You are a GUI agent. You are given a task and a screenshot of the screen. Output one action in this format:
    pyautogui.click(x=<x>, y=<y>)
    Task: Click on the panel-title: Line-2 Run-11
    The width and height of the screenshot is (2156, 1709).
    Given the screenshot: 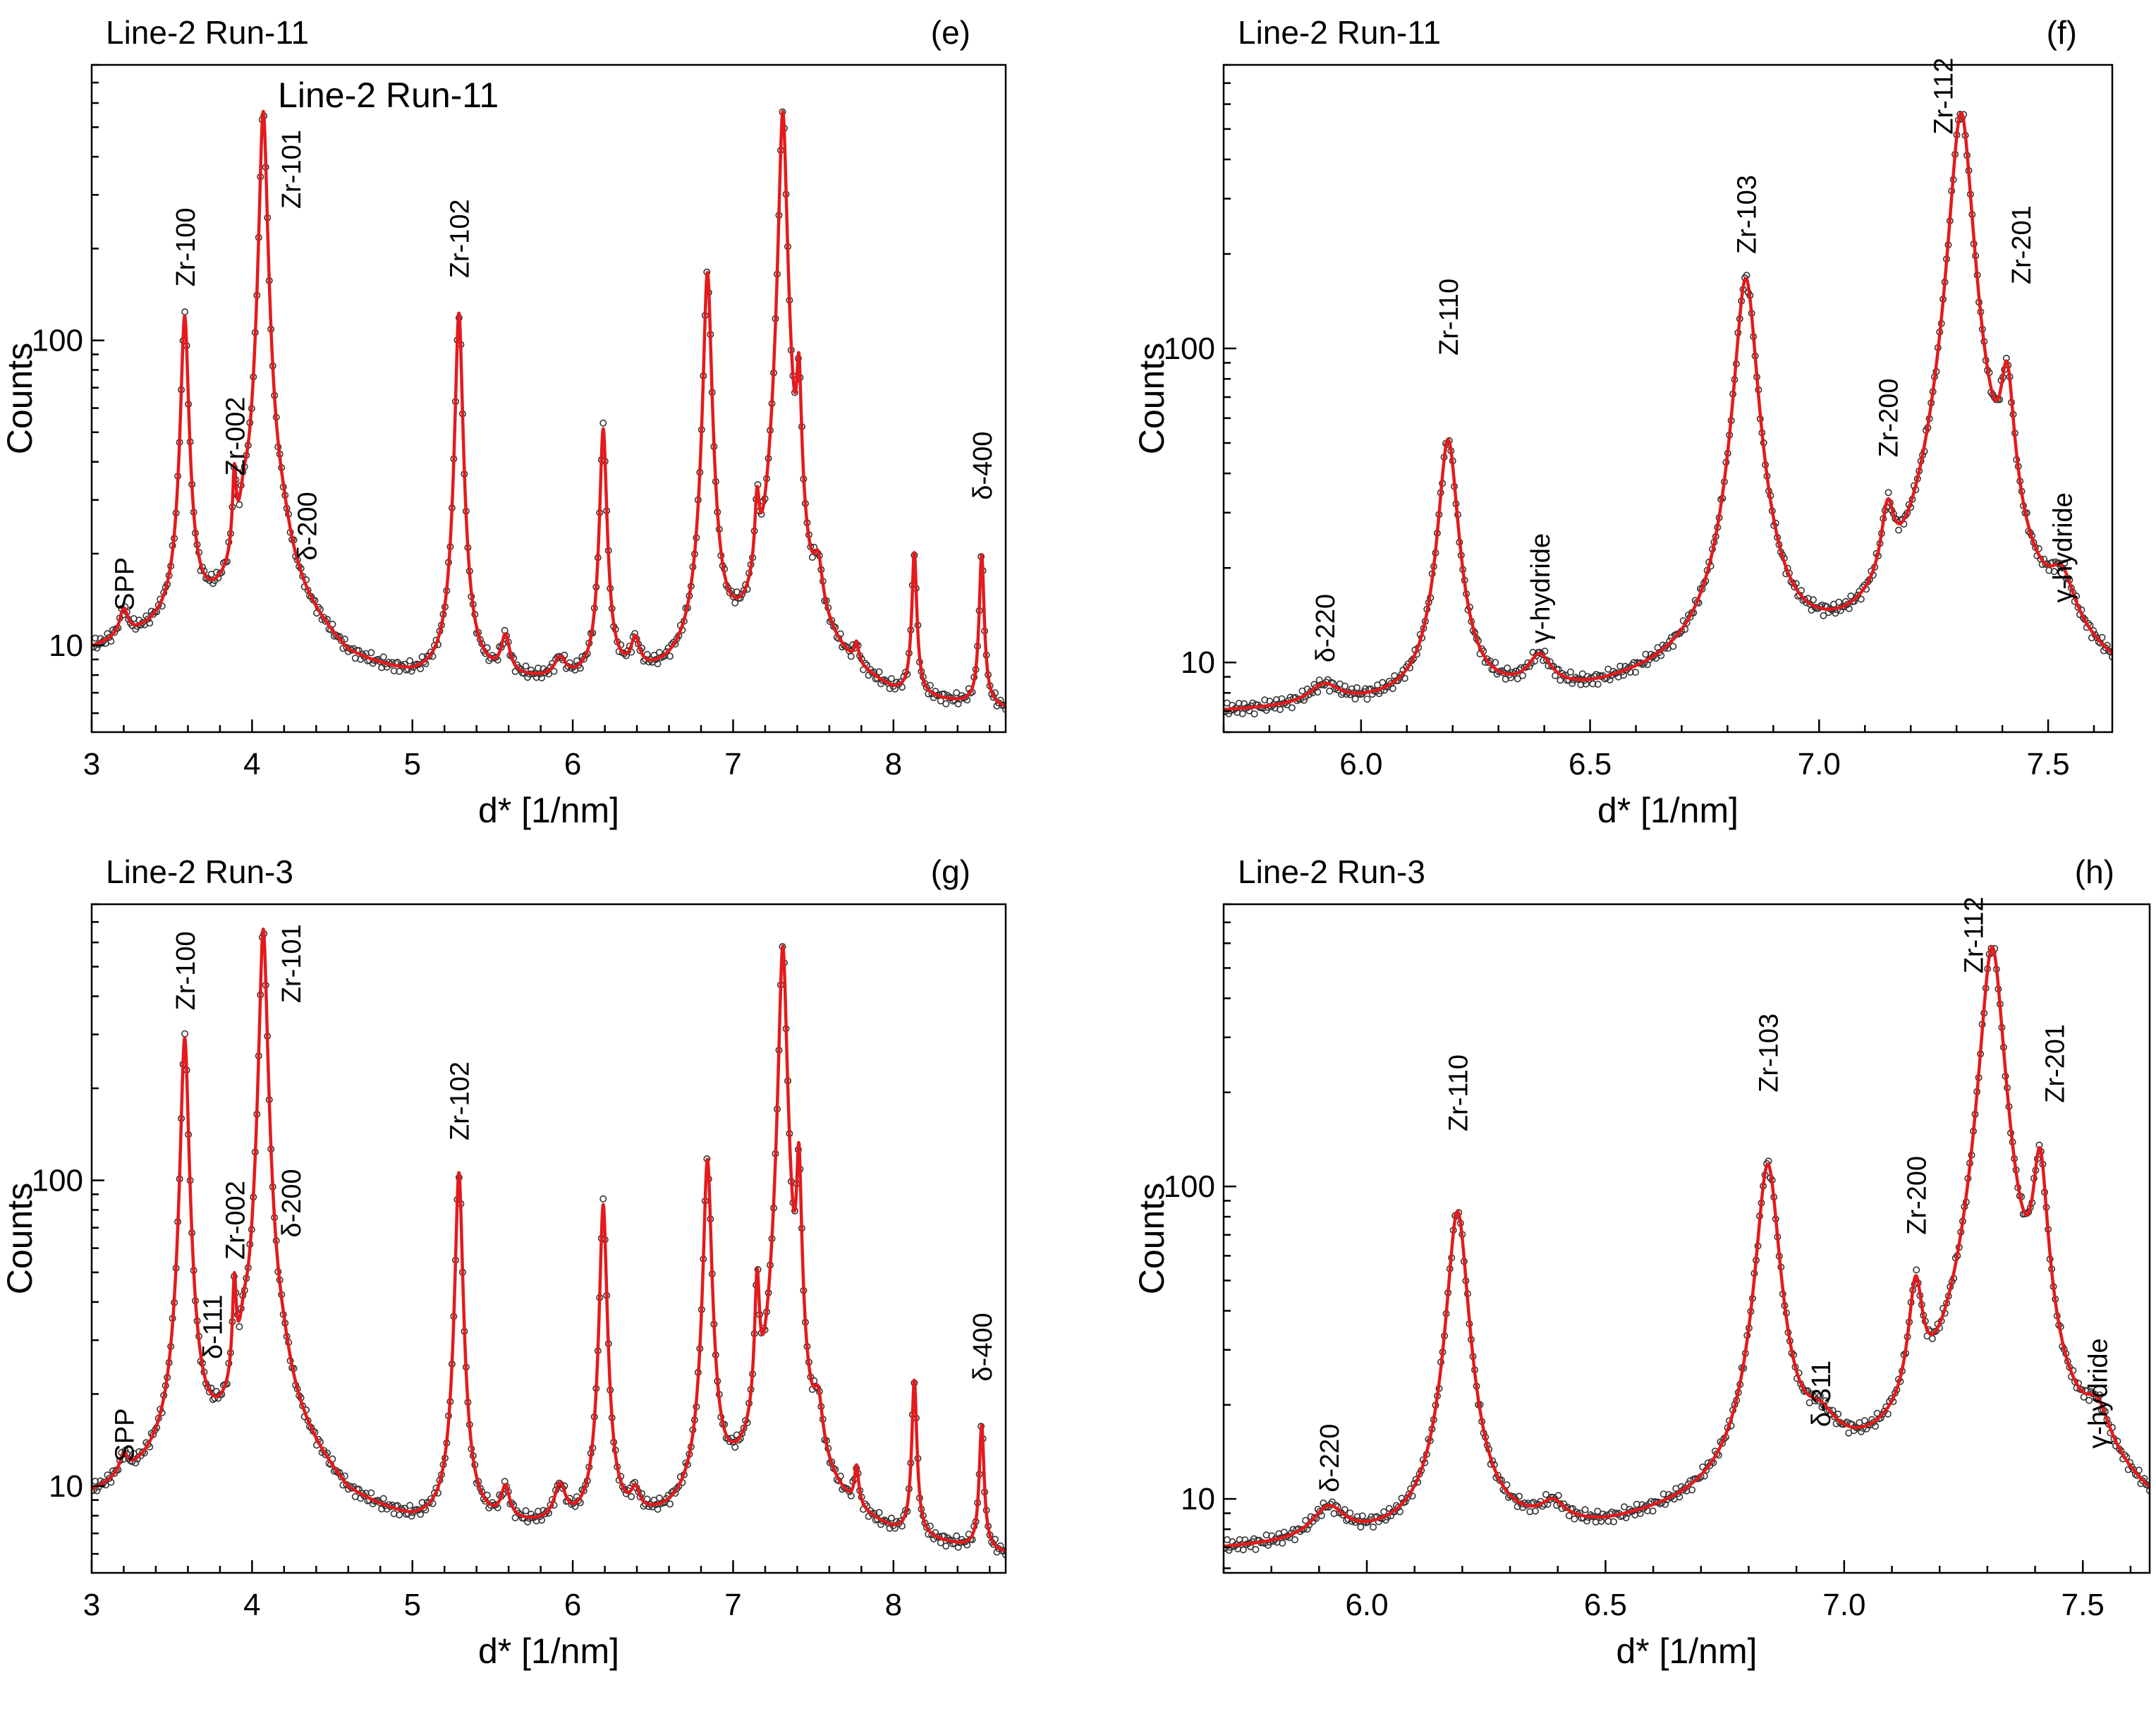 What is the action you would take?
    pyautogui.click(x=1339, y=32)
    